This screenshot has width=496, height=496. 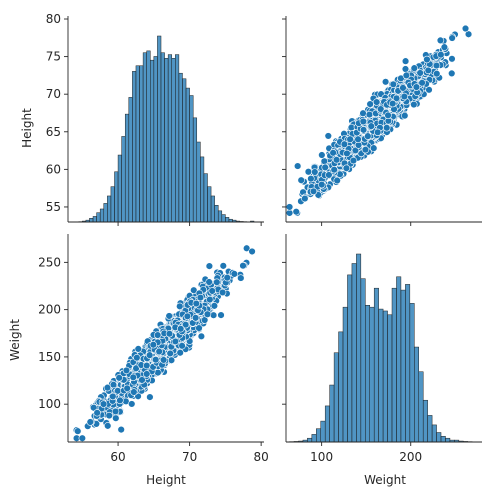 I want to click on height-y-tick-label: 75, so click(x=53, y=57).